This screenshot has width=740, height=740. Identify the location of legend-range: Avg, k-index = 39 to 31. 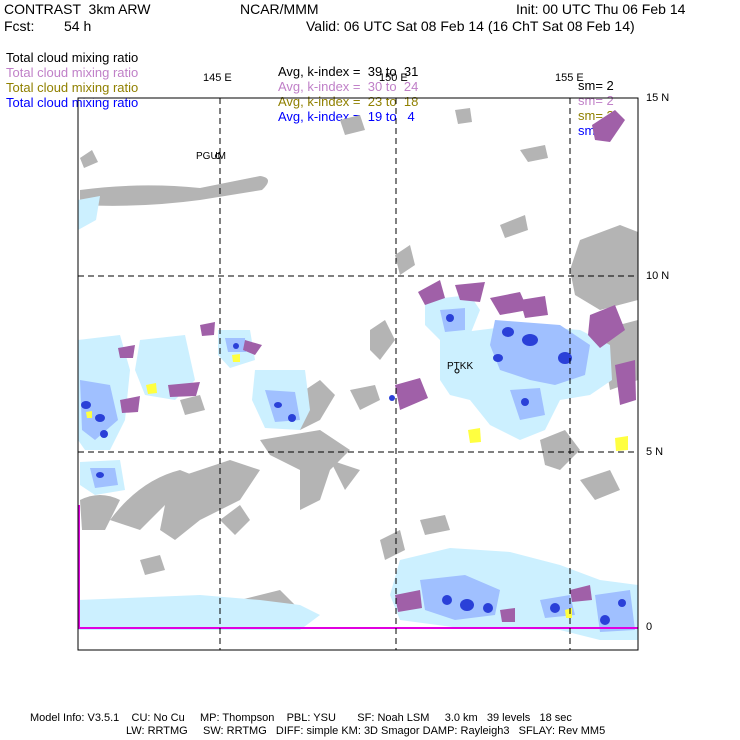
(348, 71).